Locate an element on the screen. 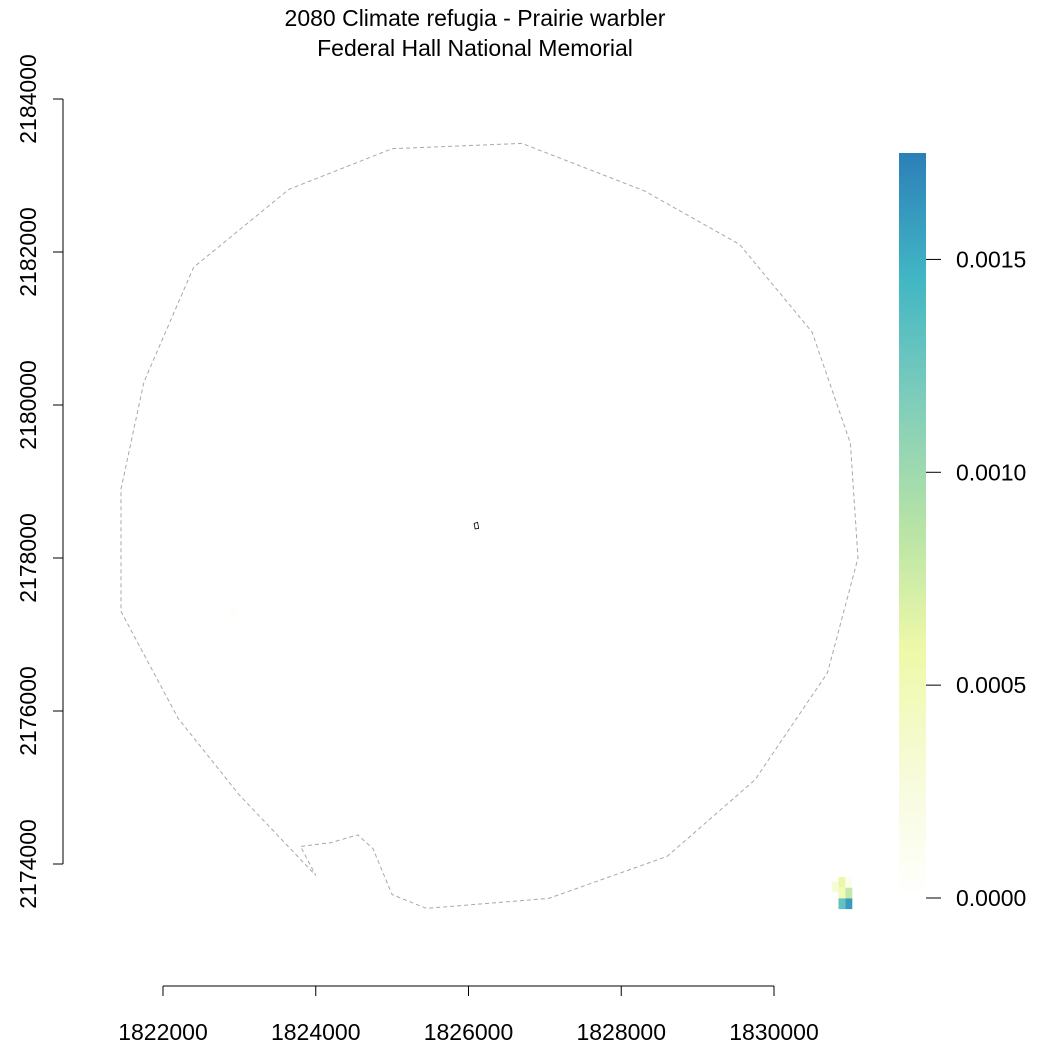 The height and width of the screenshot is (1050, 1050). map-title: 2080 Climate refugia - Prairie warbler is located at coordinates (475, 18).